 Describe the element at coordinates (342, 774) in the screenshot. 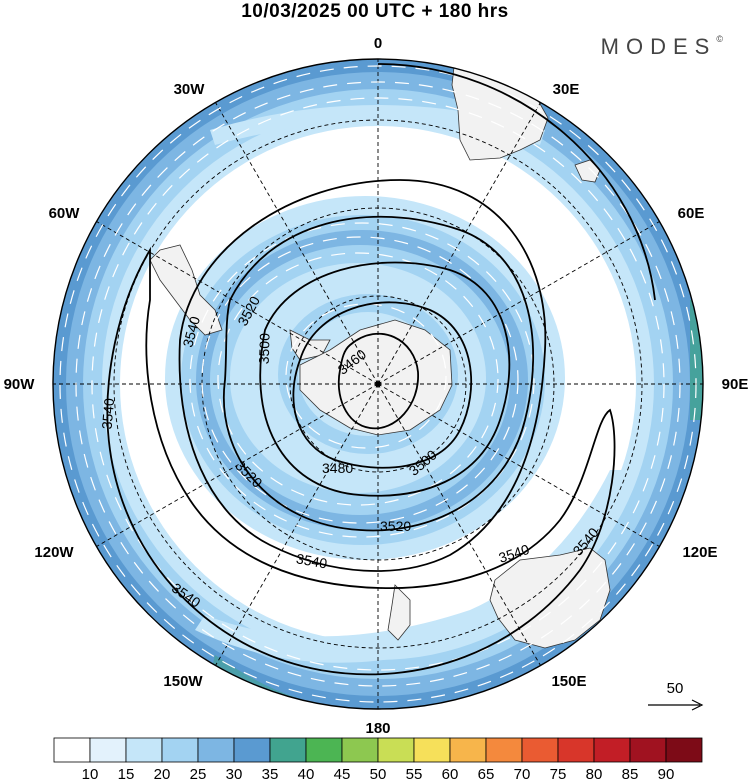

I see `colorbar-tick-label: 45` at that location.